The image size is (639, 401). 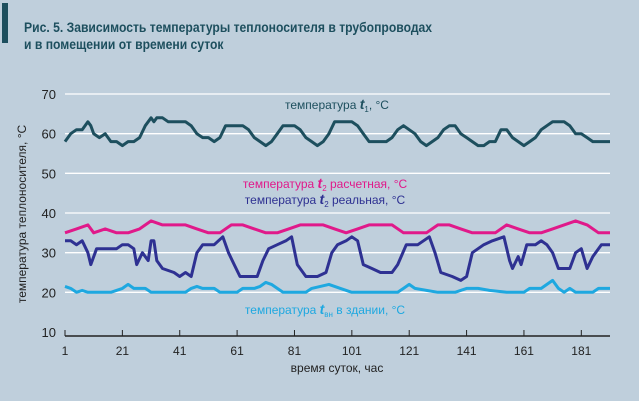 What do you see at coordinates (379, 105) in the screenshot?
I see `series-label-part: , °С` at bounding box center [379, 105].